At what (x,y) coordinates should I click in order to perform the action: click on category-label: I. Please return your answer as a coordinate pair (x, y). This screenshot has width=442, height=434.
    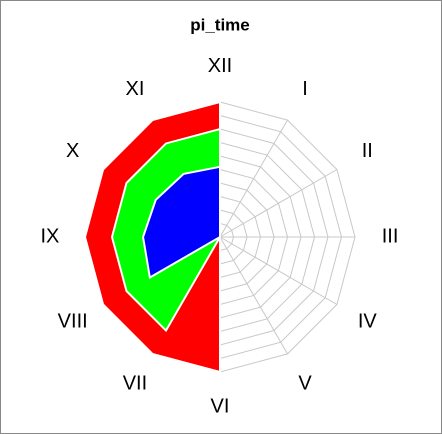
    Looking at the image, I should click on (305, 89).